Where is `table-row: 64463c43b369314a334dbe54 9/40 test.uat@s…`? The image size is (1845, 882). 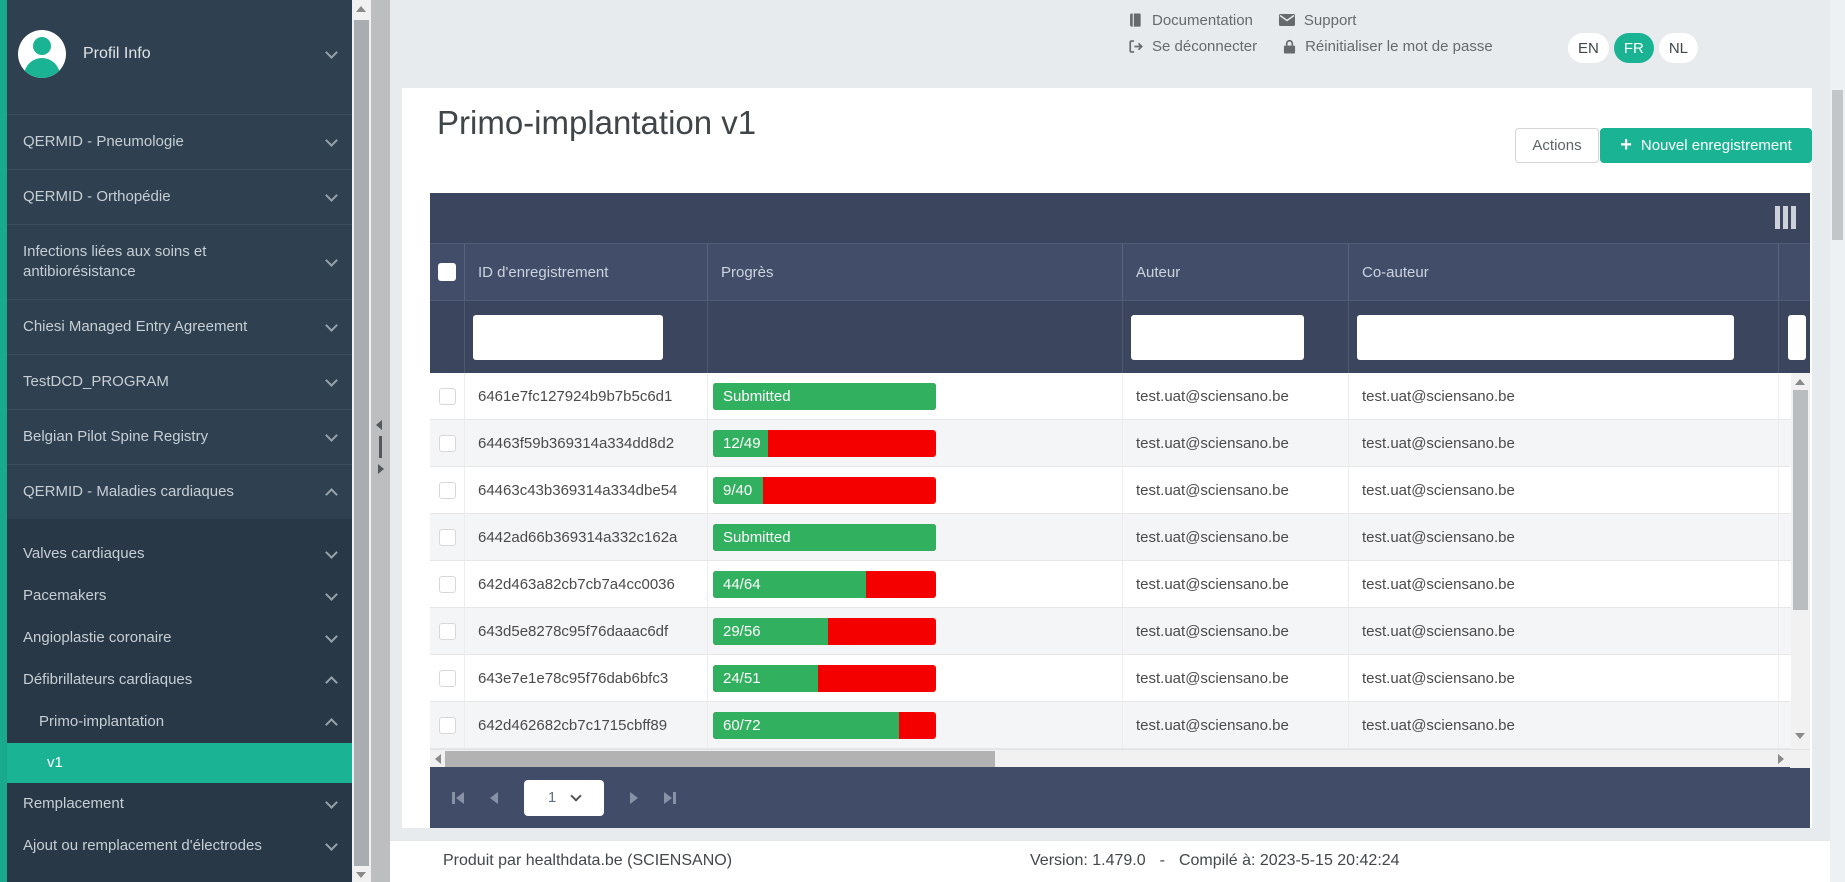
table-row: 64463c43b369314a334dbe54 9/40 test.uat@s… is located at coordinates (1120, 490).